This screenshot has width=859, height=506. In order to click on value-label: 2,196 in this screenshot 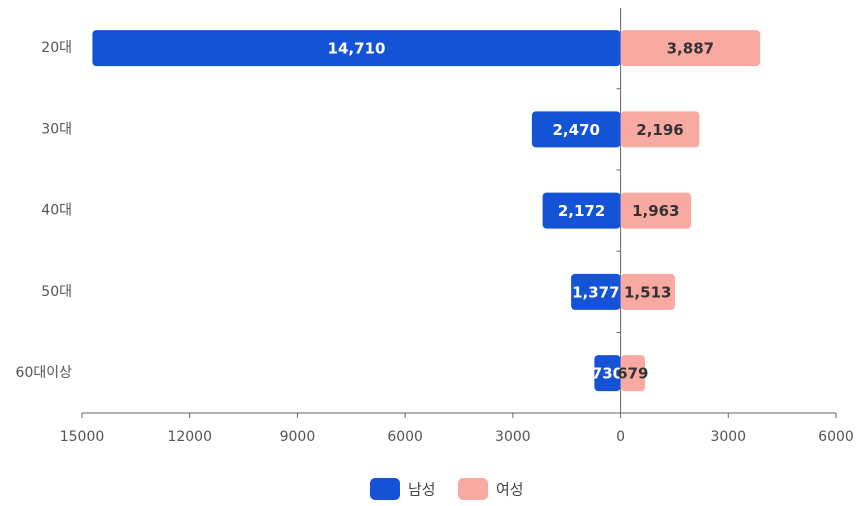, I will do `click(659, 130)`.